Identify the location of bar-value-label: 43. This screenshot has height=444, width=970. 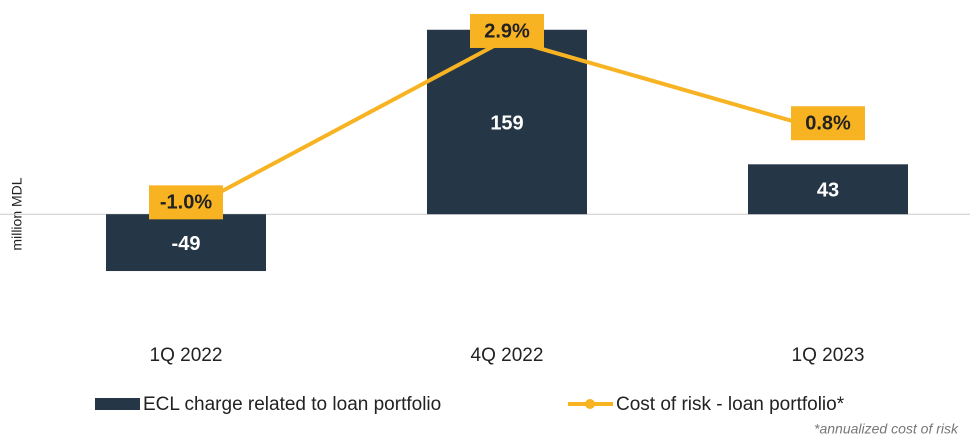
(828, 191).